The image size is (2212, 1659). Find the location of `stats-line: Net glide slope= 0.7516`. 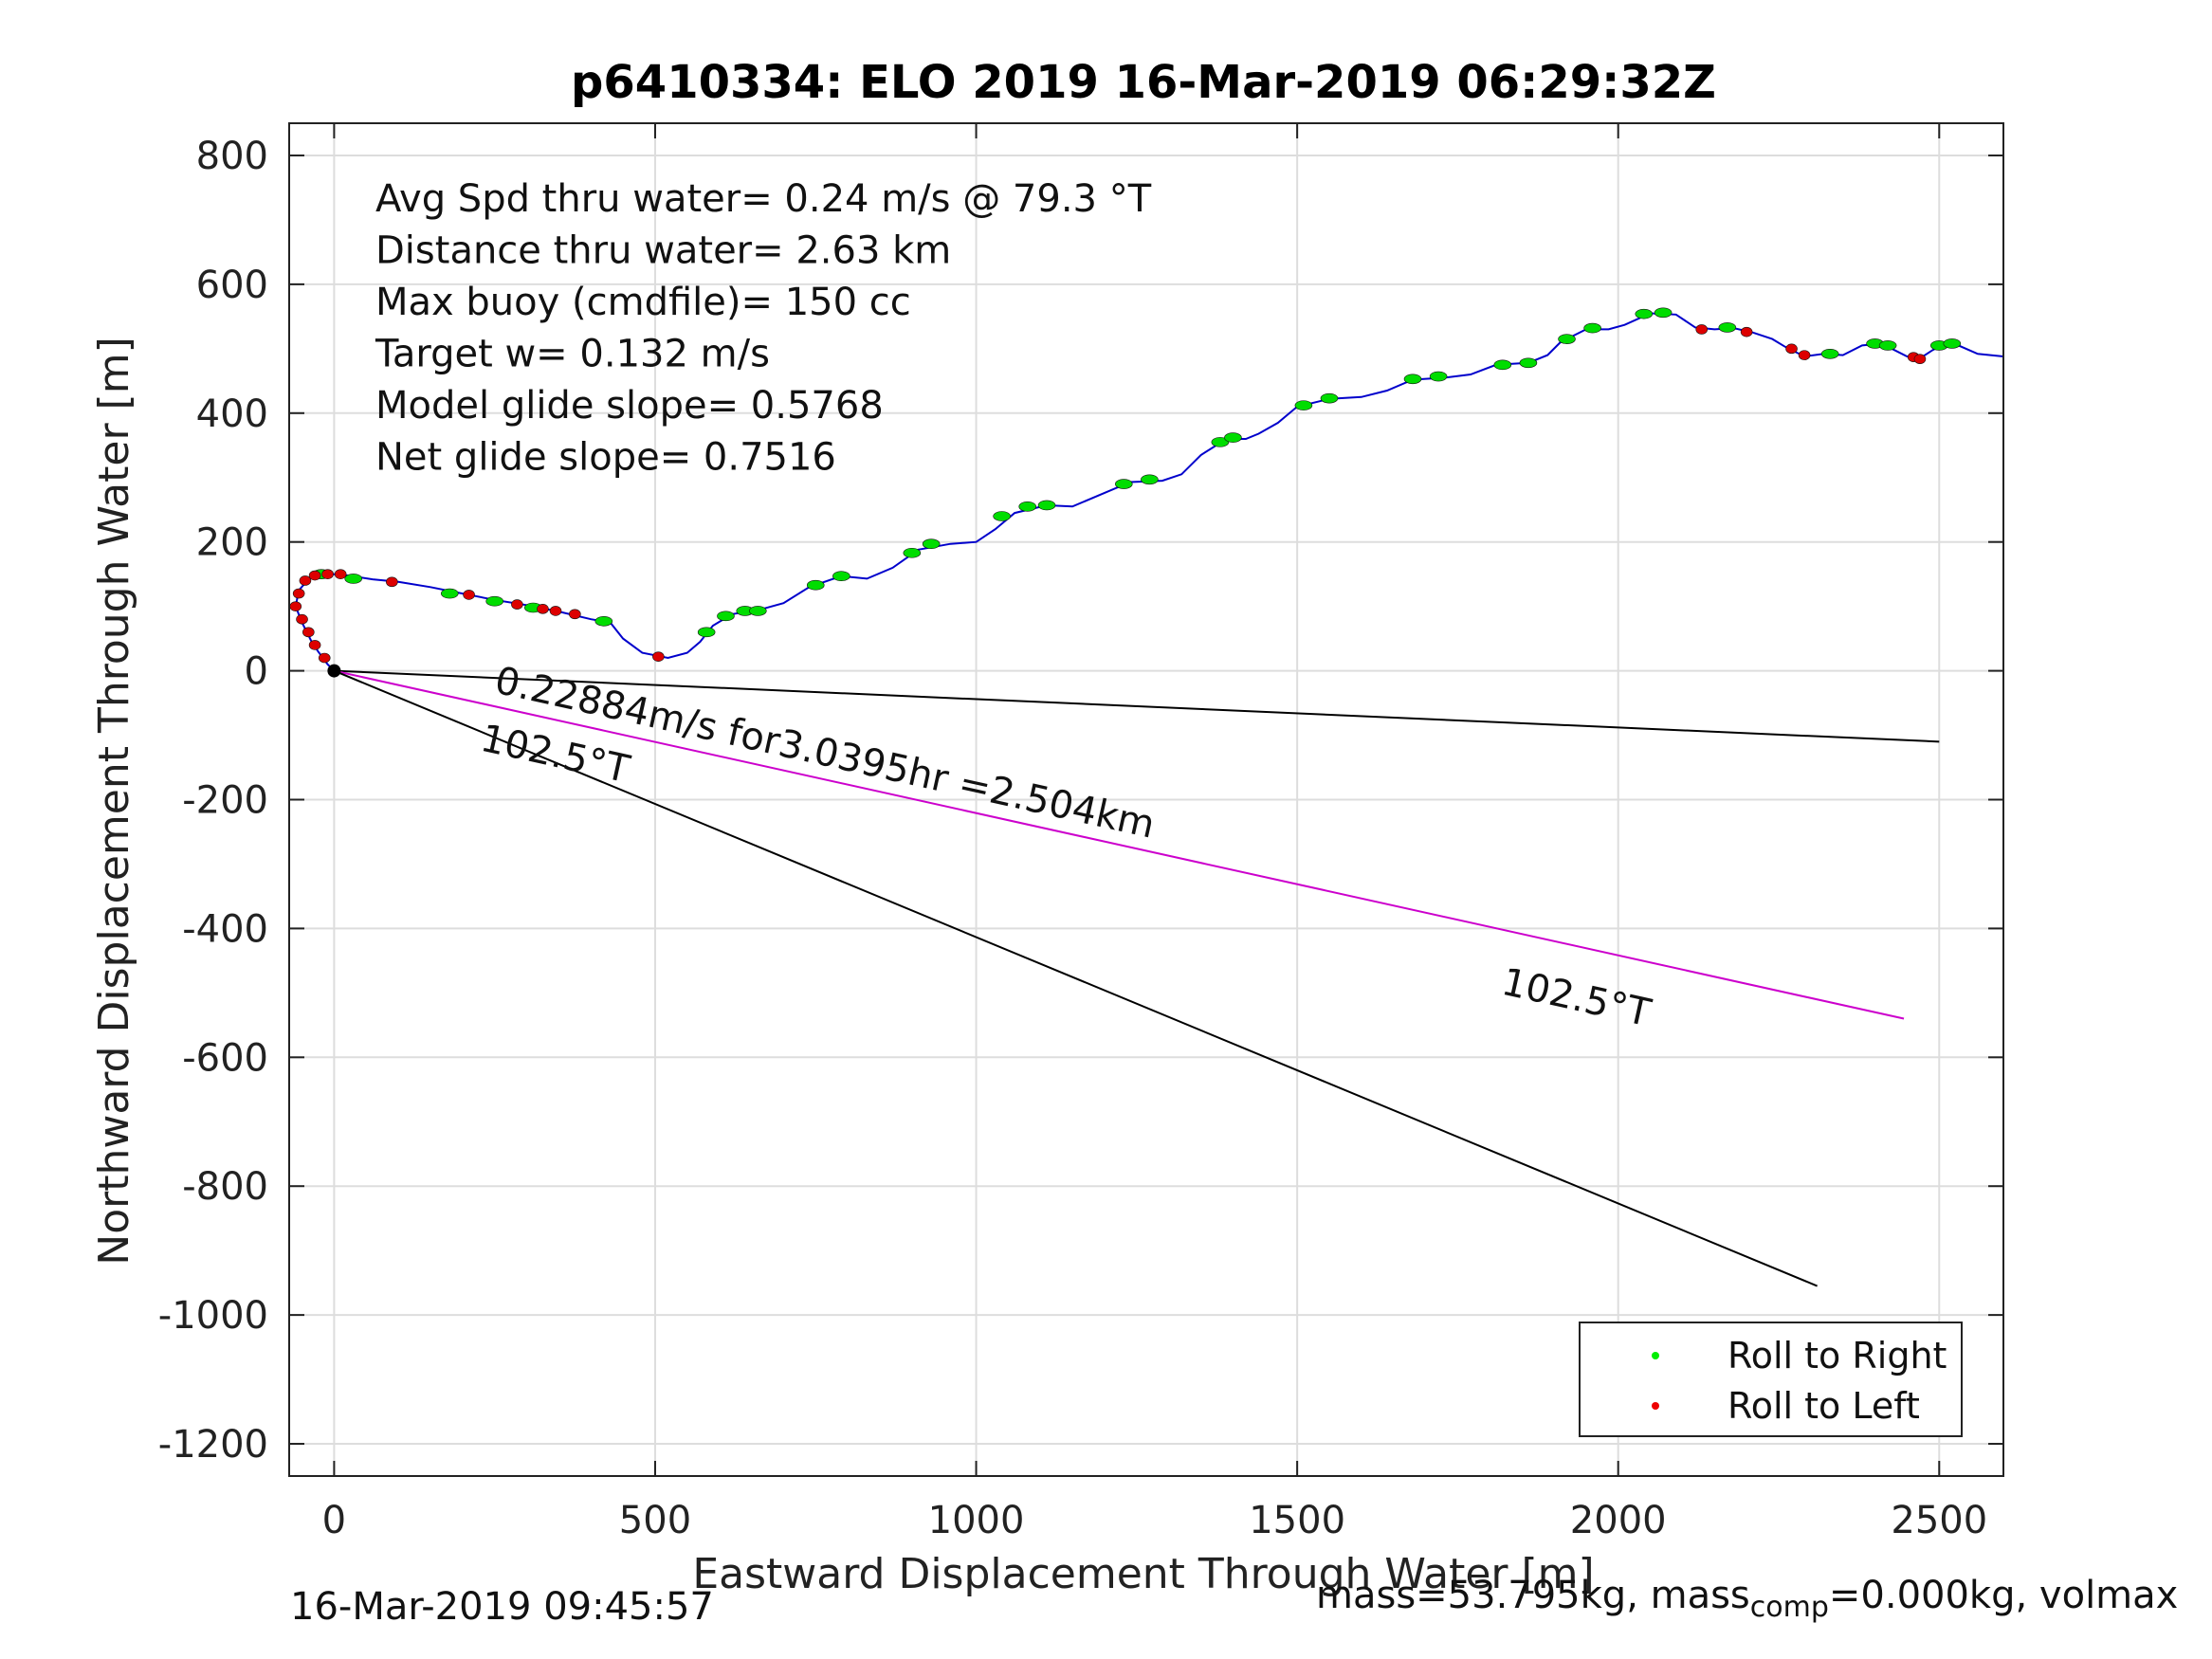

stats-line: Net glide slope= 0.7516 is located at coordinates (605, 458).